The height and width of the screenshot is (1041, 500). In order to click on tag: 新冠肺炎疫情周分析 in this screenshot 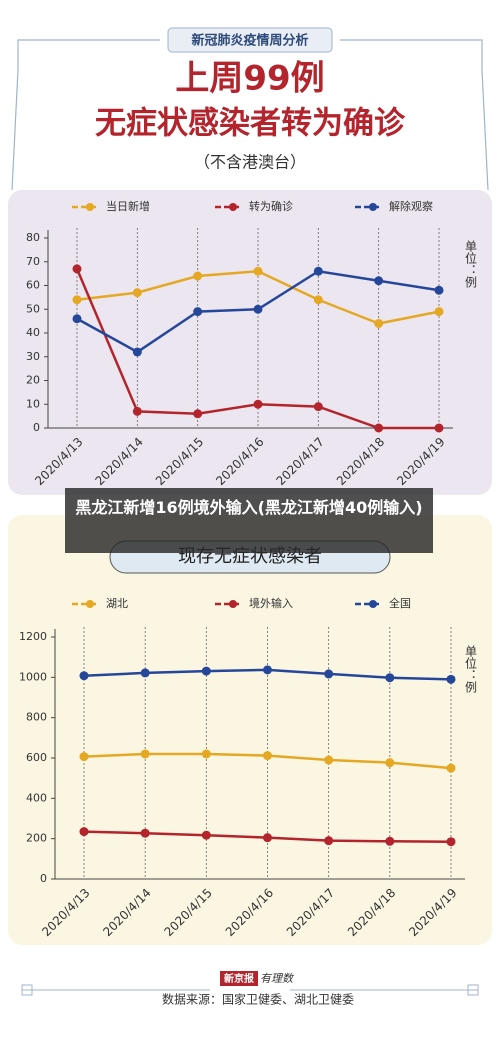, I will do `click(249, 41)`.